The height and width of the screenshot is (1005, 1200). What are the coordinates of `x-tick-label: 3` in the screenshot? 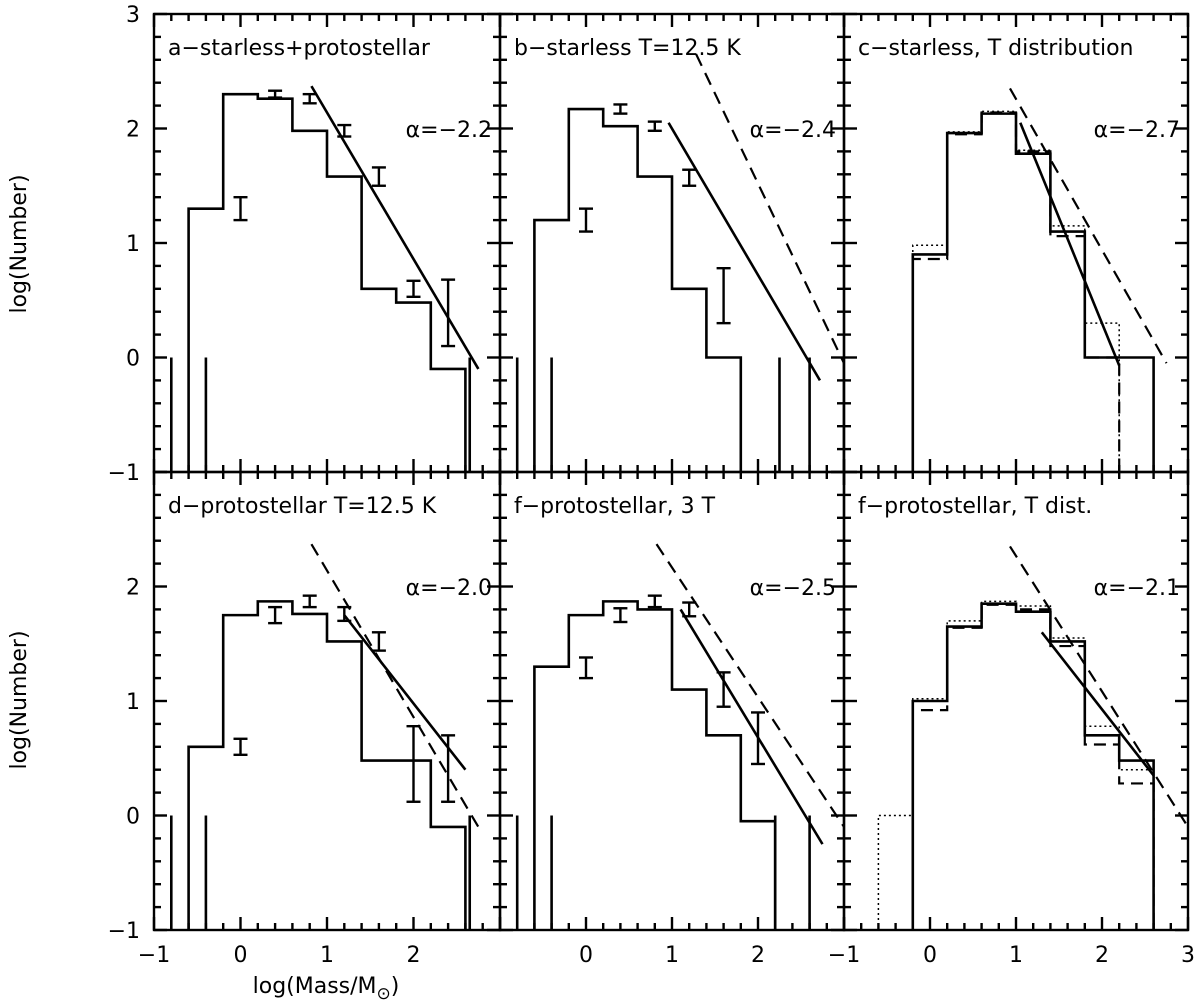 It's located at (1188, 955).